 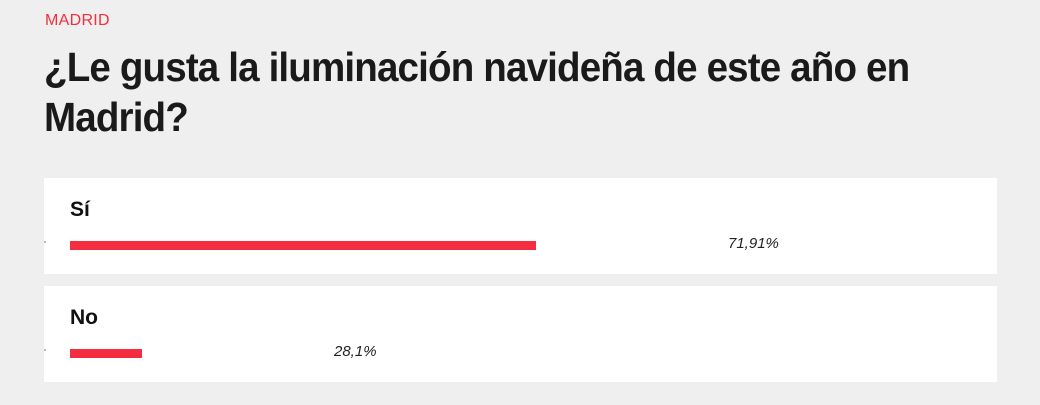 What do you see at coordinates (753, 243) in the screenshot?
I see `result-percent: 71,91%` at bounding box center [753, 243].